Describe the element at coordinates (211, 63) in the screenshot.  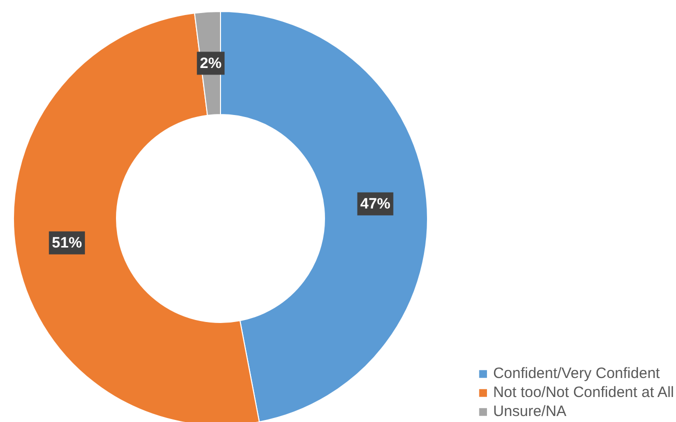
I see `data-label: 2%` at that location.